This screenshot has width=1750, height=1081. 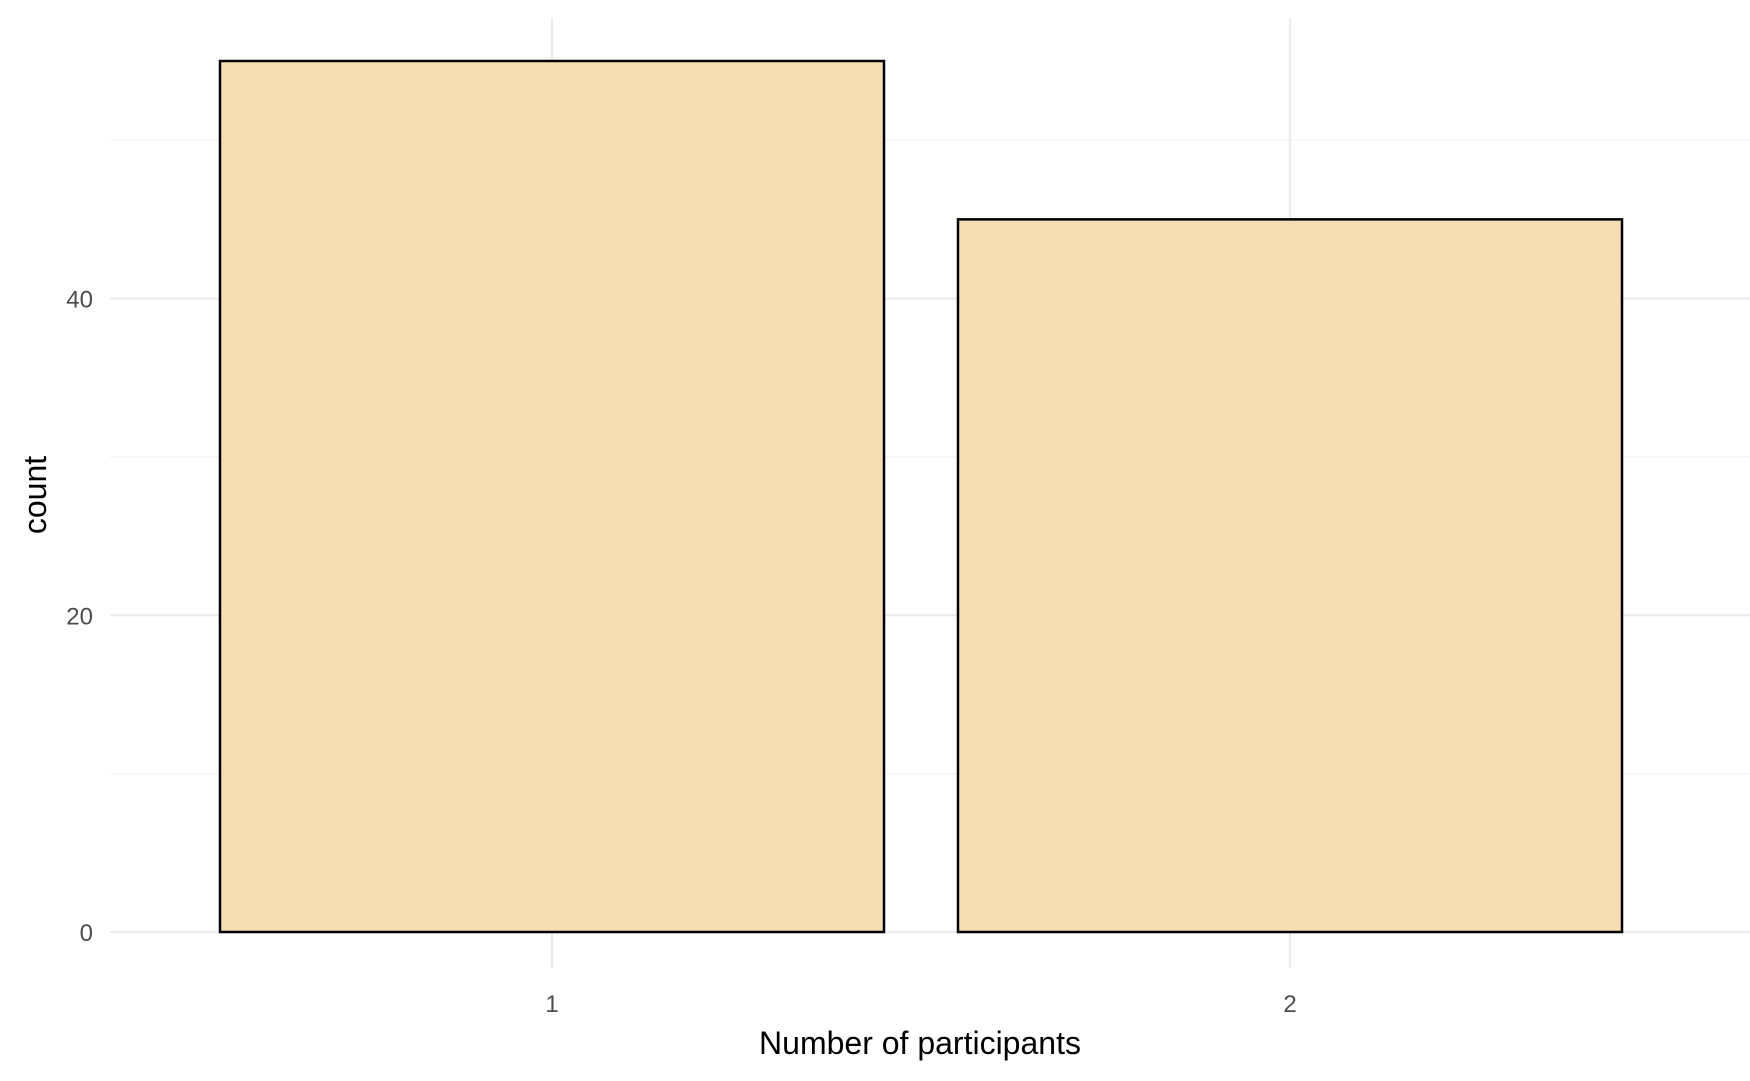 I want to click on y-tick-label: 20, so click(x=79, y=616).